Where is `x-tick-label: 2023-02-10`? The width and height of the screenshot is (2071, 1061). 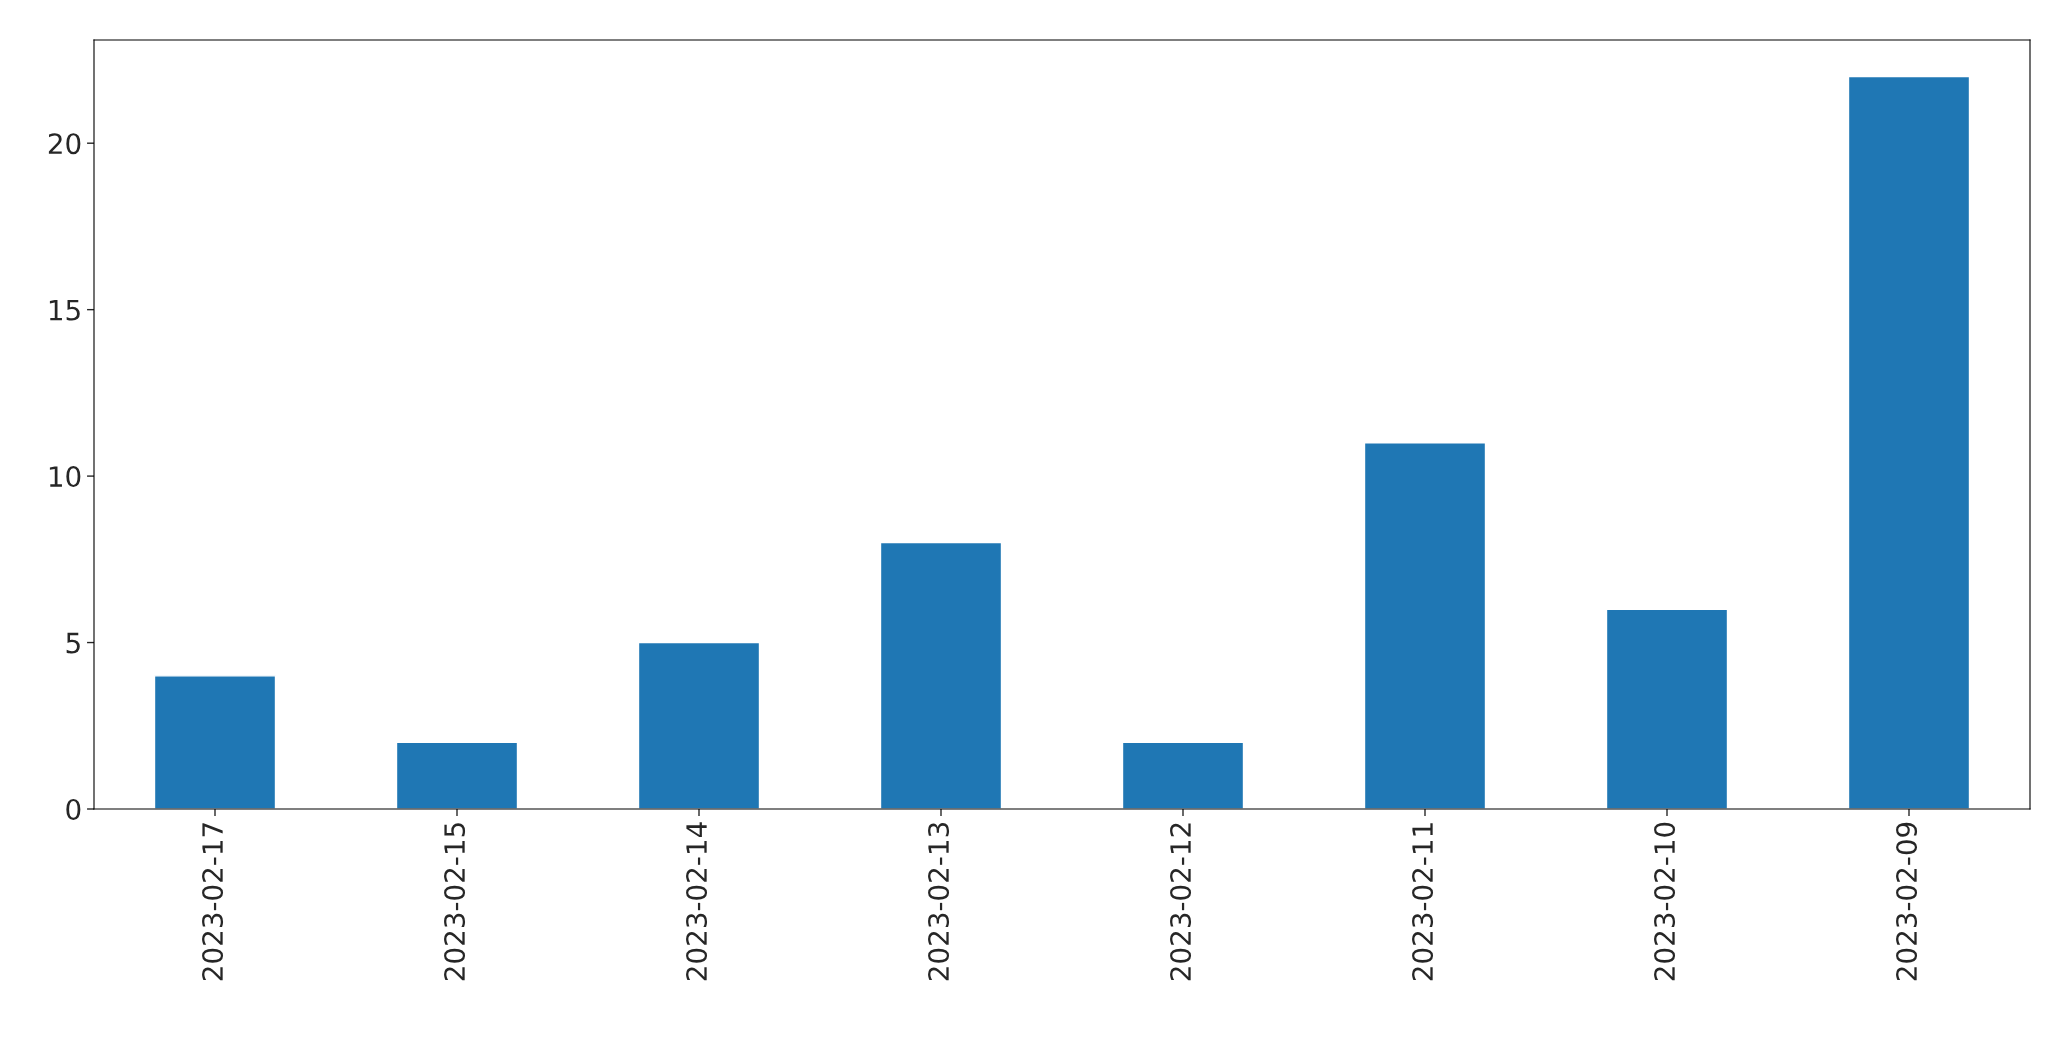
x-tick-label: 2023-02-10 is located at coordinates (1665, 901).